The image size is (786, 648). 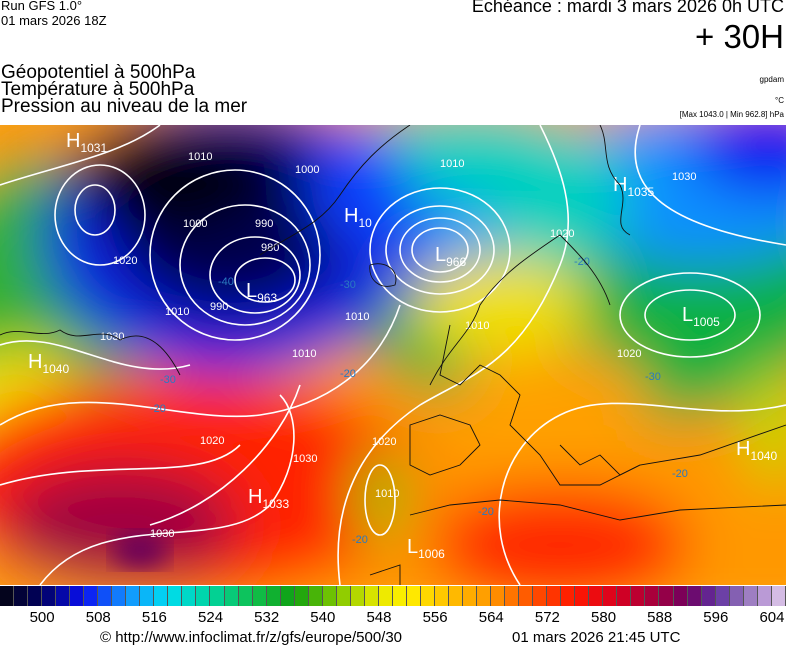 What do you see at coordinates (716, 617) in the screenshot?
I see `colorbar-tick-label: 596` at bounding box center [716, 617].